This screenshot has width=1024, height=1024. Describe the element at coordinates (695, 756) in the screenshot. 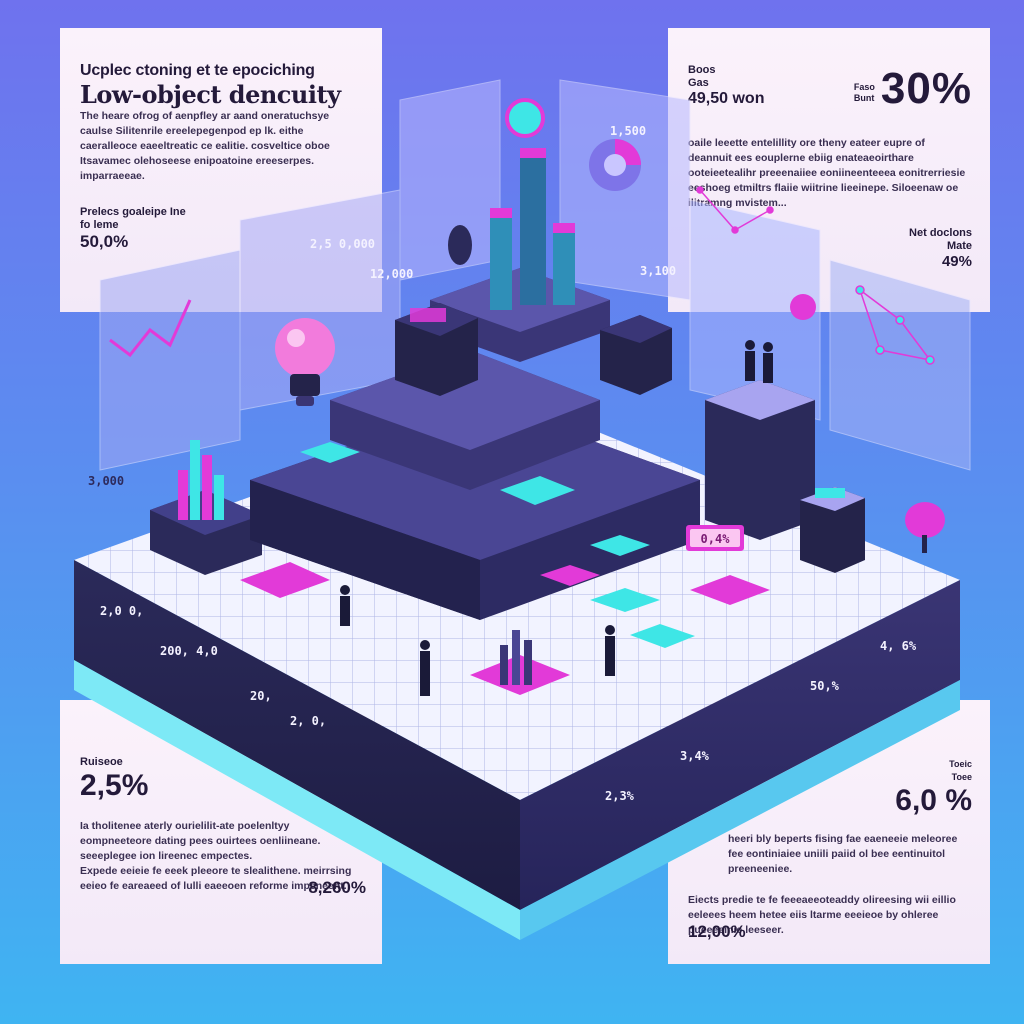

I see `side-label-f: 3,4%` at that location.